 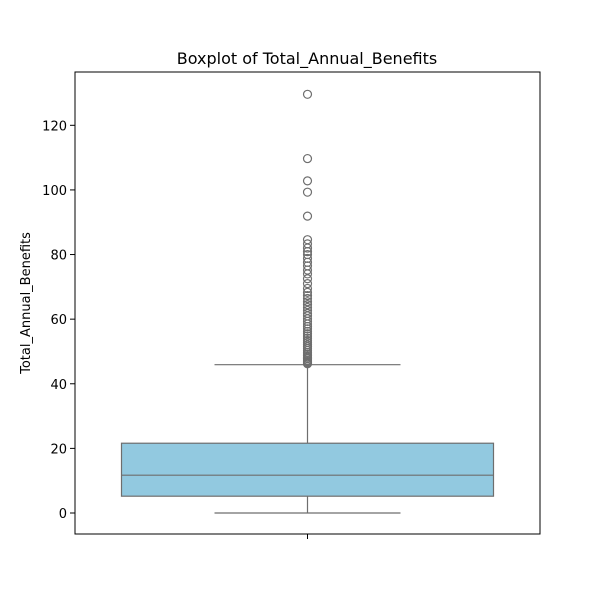 What do you see at coordinates (58, 385) in the screenshot?
I see `y-tick-label-2: 40` at bounding box center [58, 385].